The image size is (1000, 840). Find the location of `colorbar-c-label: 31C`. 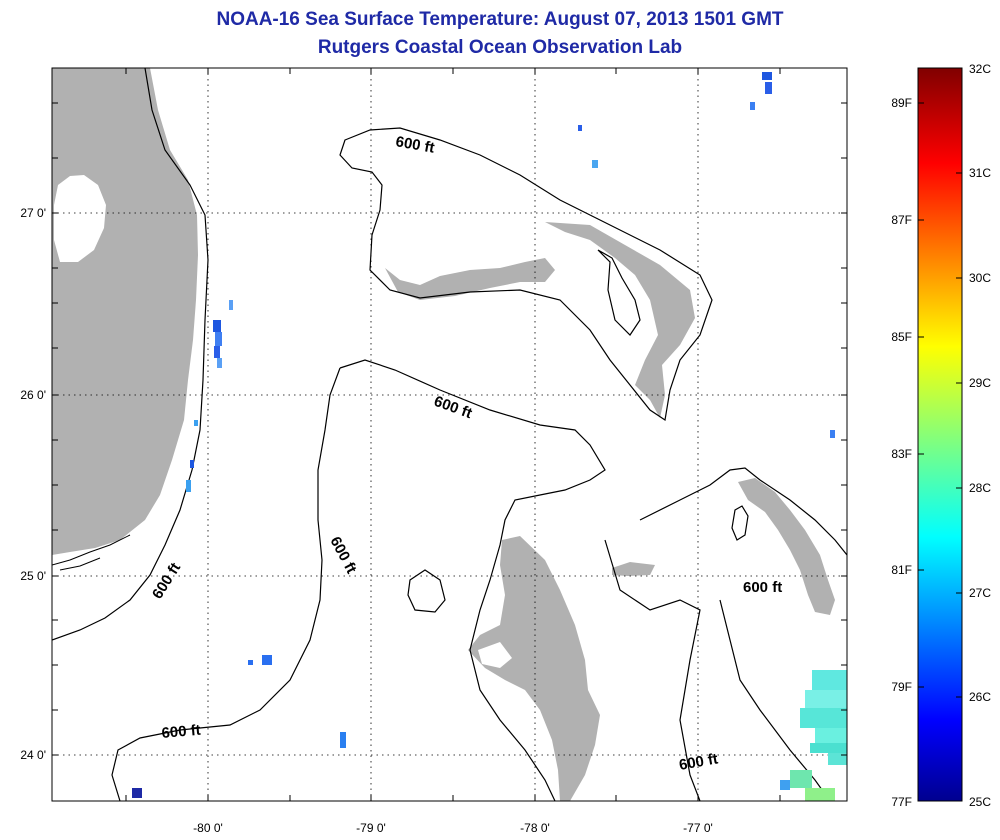

colorbar-c-label: 31C is located at coordinates (980, 173).